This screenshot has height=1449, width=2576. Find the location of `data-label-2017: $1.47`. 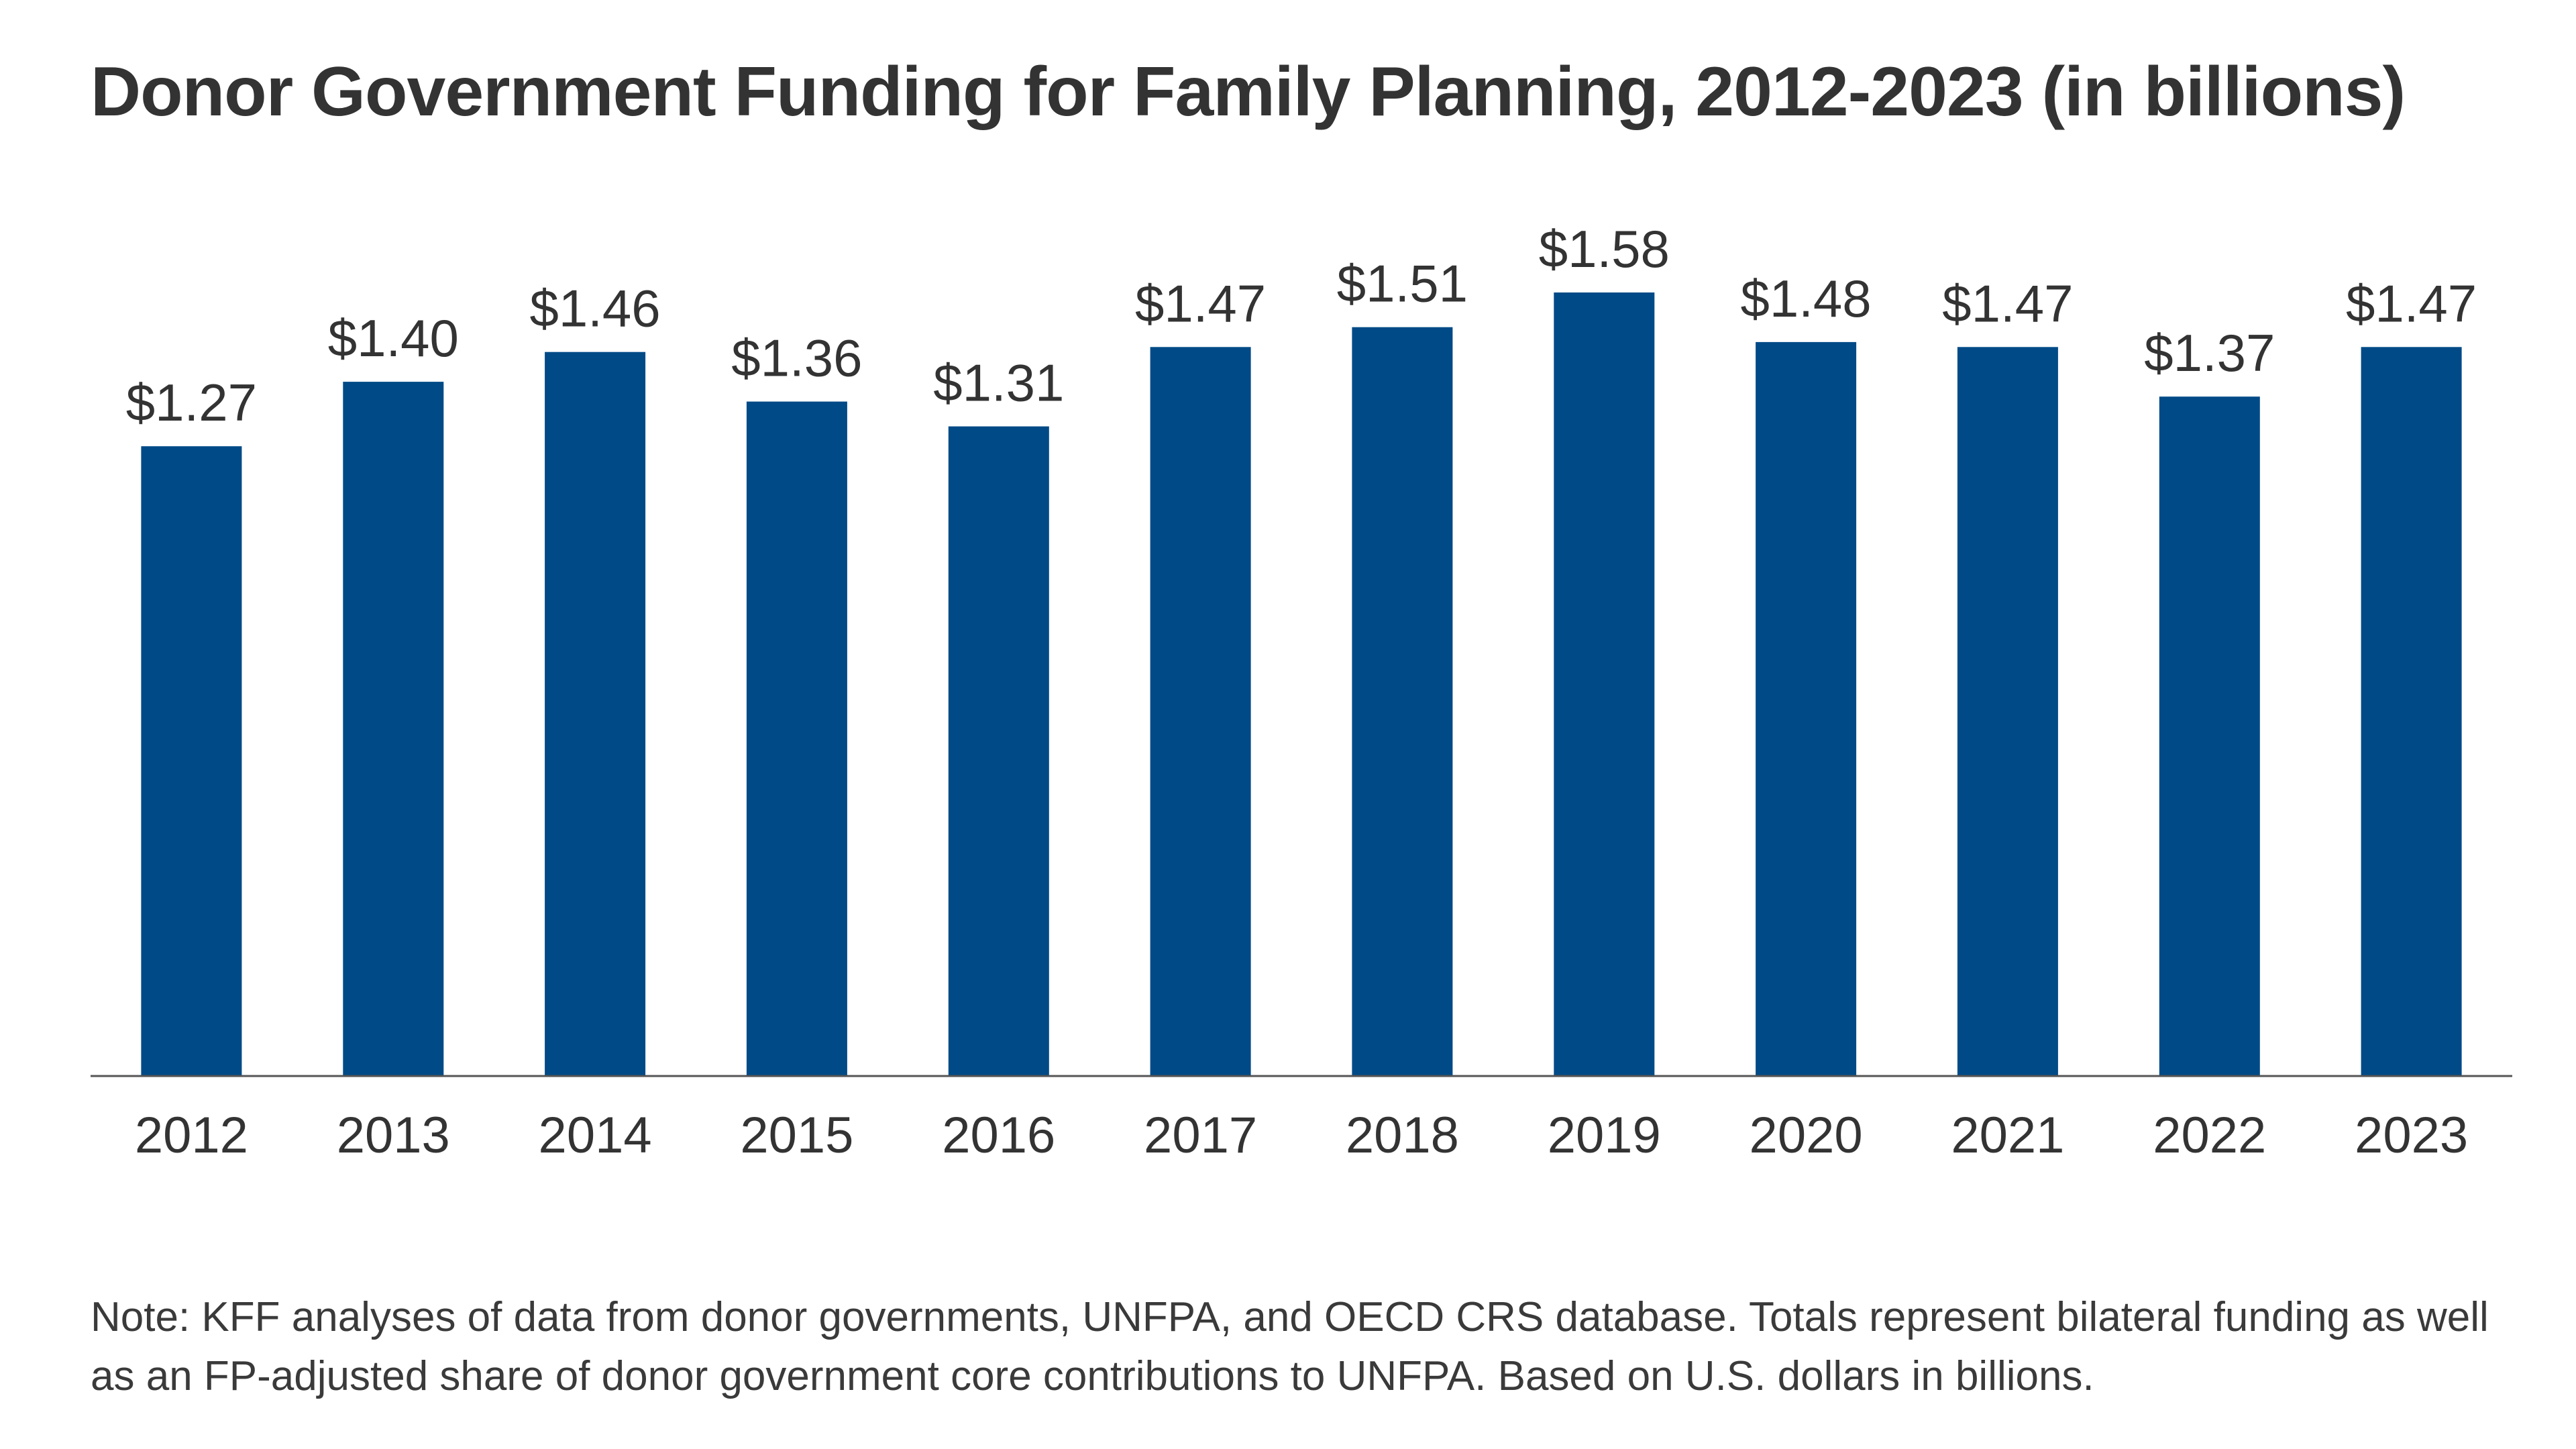

data-label-2017: $1.47 is located at coordinates (1200, 303).